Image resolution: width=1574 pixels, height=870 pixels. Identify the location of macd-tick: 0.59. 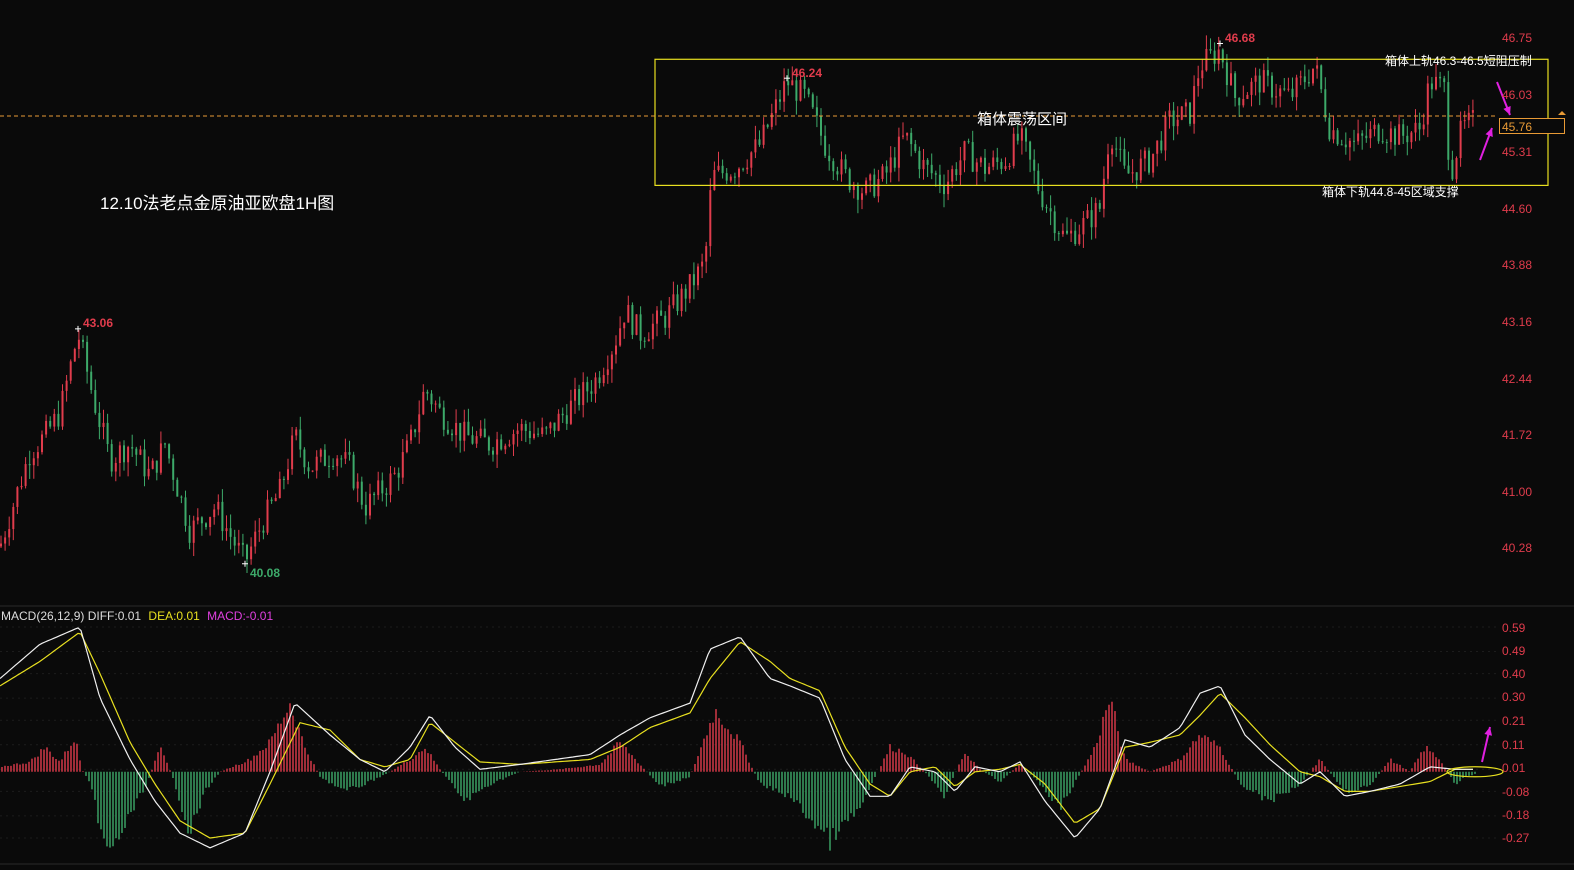
(1514, 628).